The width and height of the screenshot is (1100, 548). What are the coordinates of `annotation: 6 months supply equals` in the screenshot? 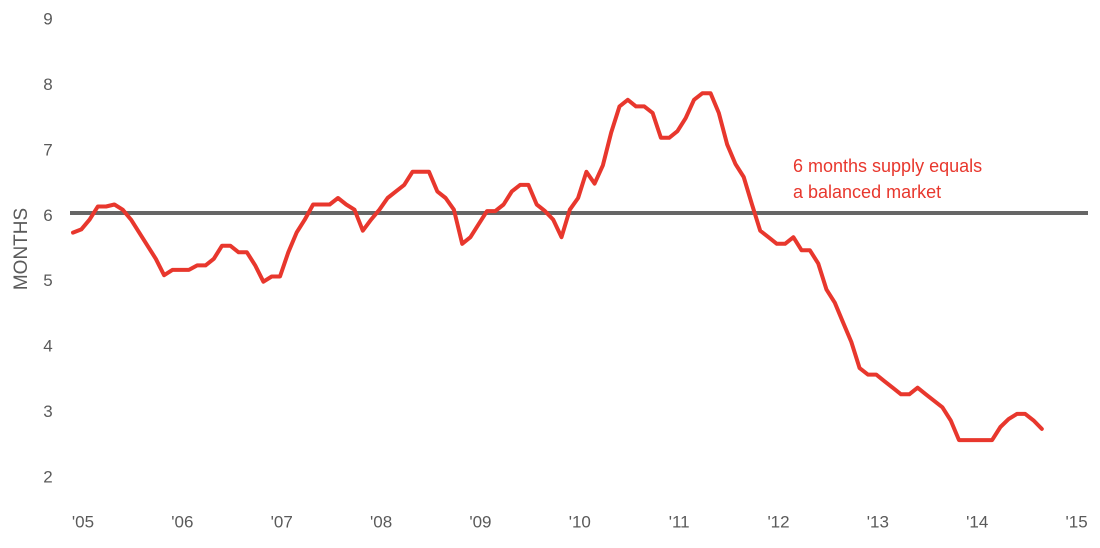 It's located at (887, 166).